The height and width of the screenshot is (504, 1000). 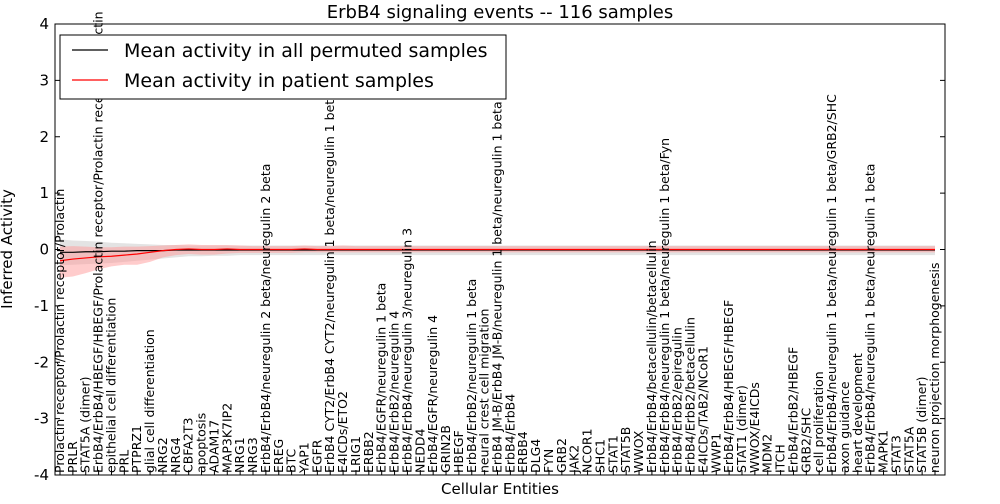 What do you see at coordinates (8, 249) in the screenshot?
I see `y-axis-title: Inferred Activity` at bounding box center [8, 249].